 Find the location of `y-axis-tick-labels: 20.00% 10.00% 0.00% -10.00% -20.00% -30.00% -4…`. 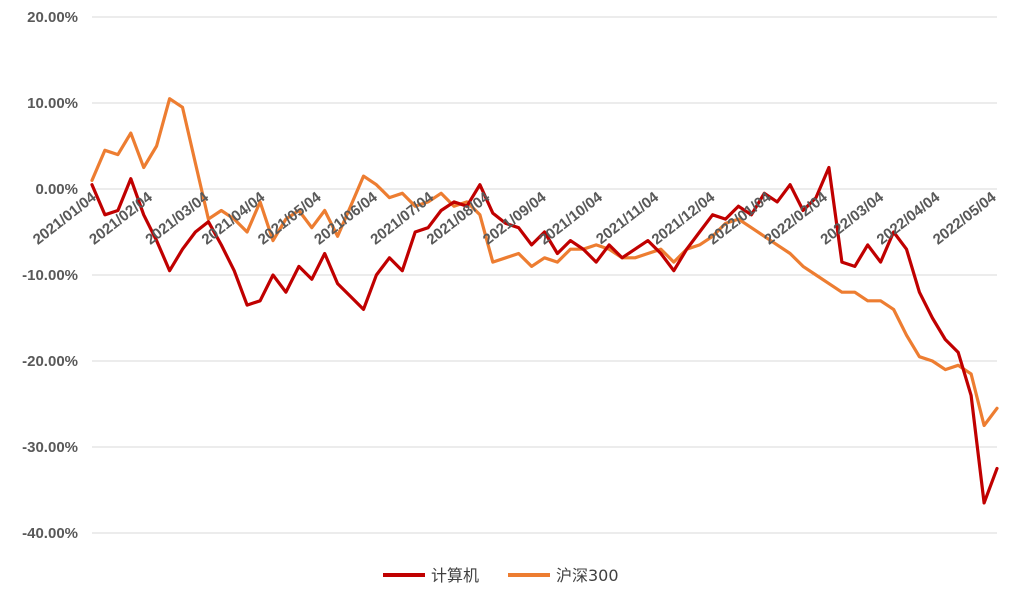

y-axis-tick-labels: 20.00% 10.00% 0.00% -10.00% -20.00% -30.00% -4… is located at coordinates (50, 275).